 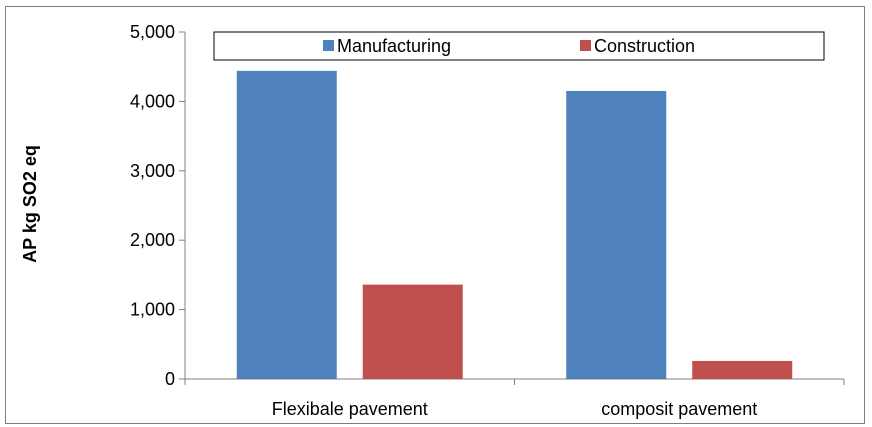 I want to click on y-tick-label: 4,000, so click(x=152, y=101).